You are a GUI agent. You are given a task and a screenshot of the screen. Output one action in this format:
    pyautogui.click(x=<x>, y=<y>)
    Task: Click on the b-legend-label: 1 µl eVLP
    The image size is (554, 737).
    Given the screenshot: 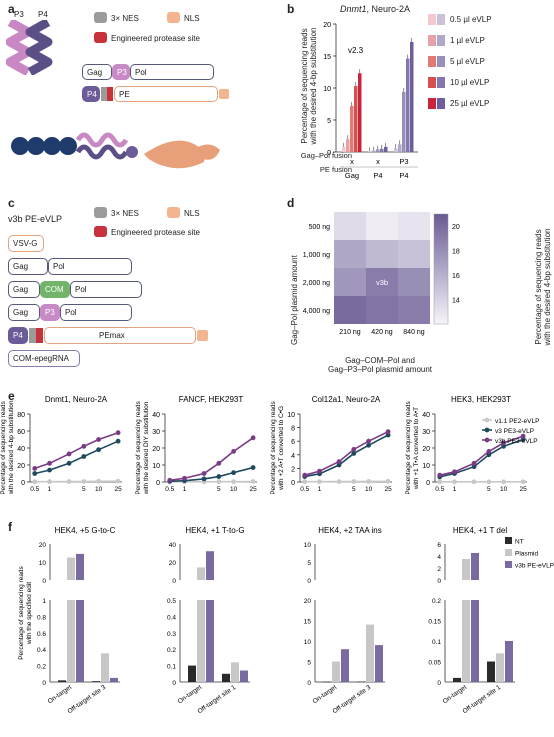 What is the action you would take?
    pyautogui.click(x=467, y=40)
    